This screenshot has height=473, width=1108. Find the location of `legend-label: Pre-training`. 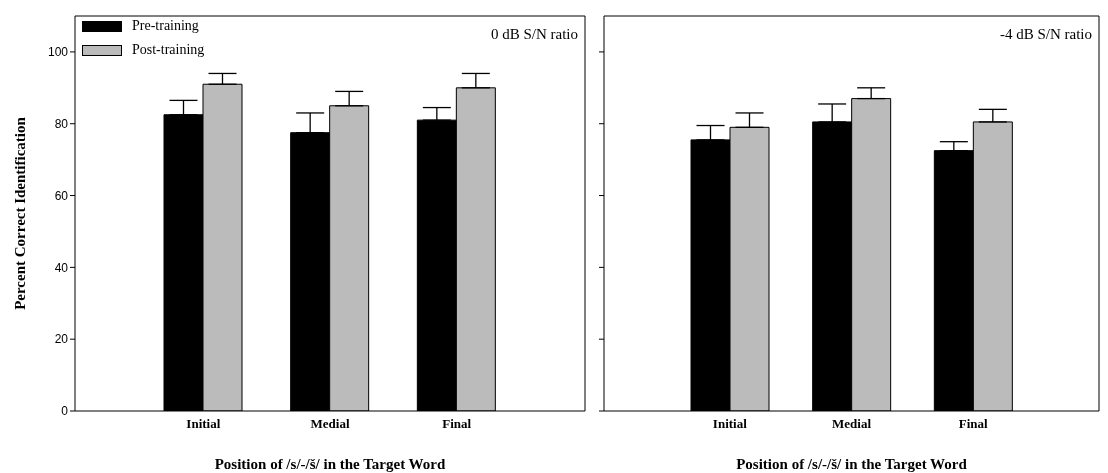

legend-label: Pre-training is located at coordinates (165, 26).